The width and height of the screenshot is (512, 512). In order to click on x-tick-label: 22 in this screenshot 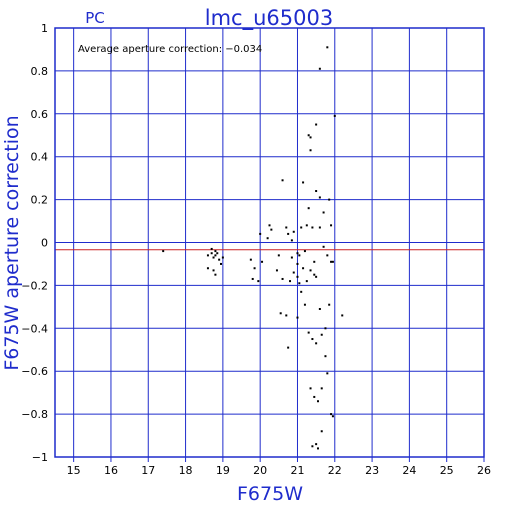, I will do `click(335, 470)`.